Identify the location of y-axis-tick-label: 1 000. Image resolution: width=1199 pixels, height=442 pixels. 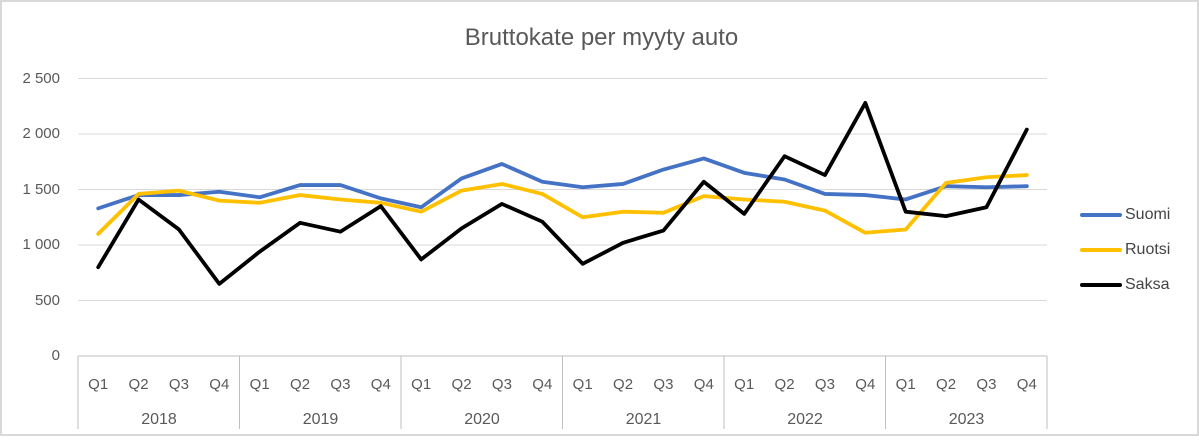
(41, 244).